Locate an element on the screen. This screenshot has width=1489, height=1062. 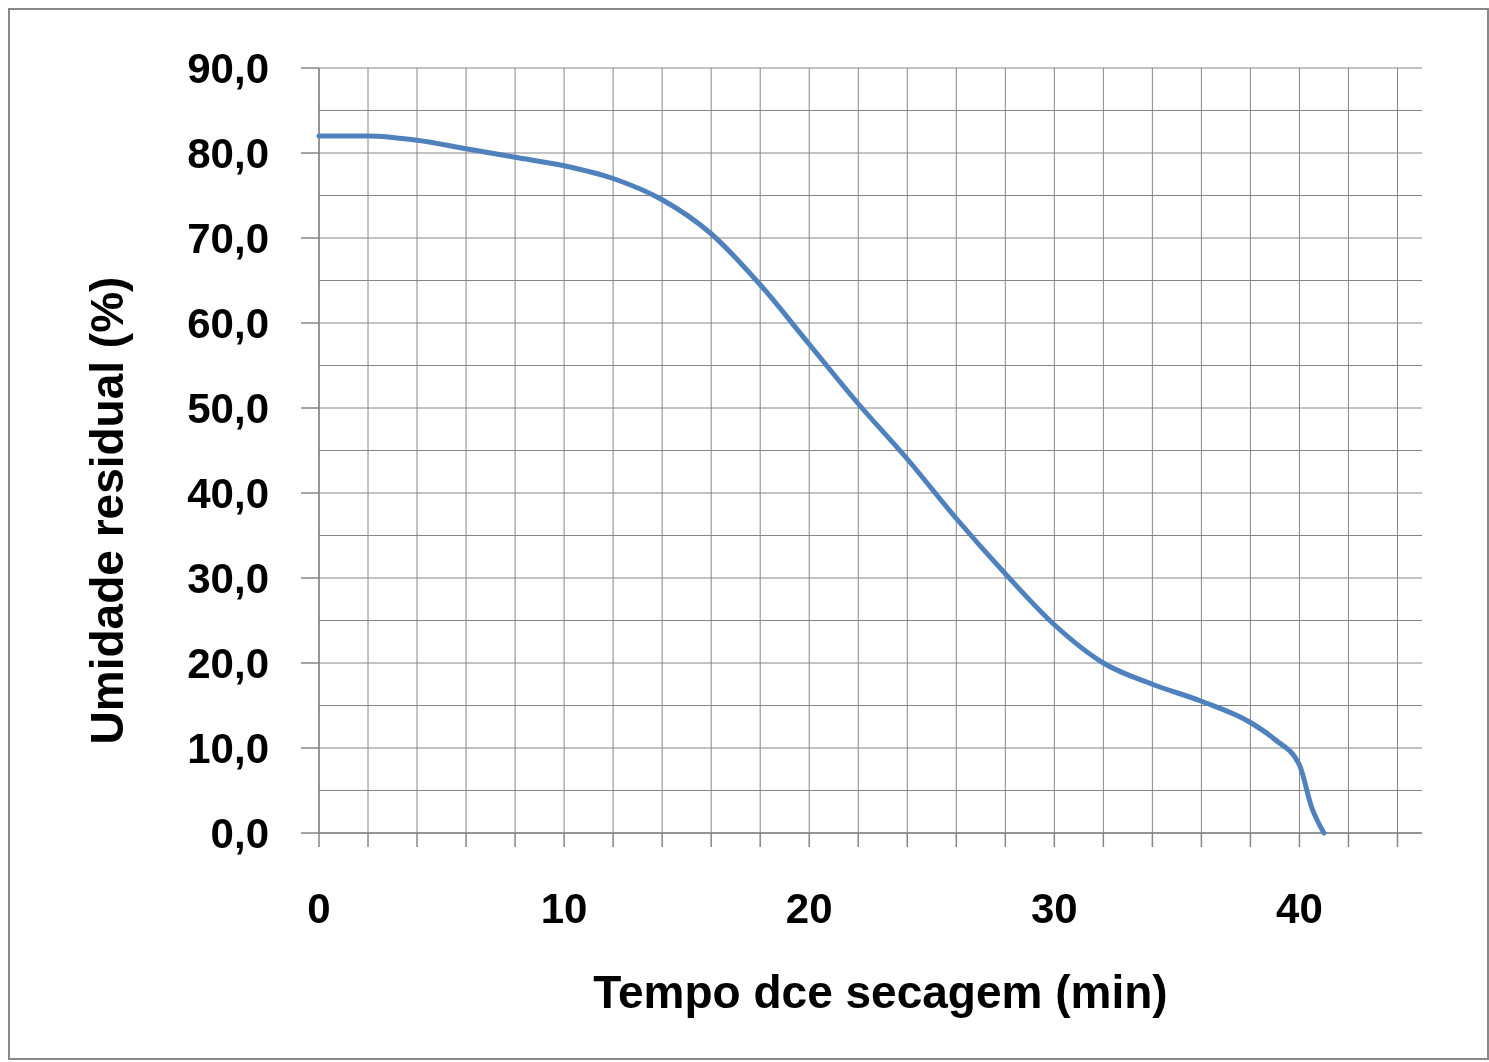
y-tick-label: 40,0 is located at coordinates (228, 493).